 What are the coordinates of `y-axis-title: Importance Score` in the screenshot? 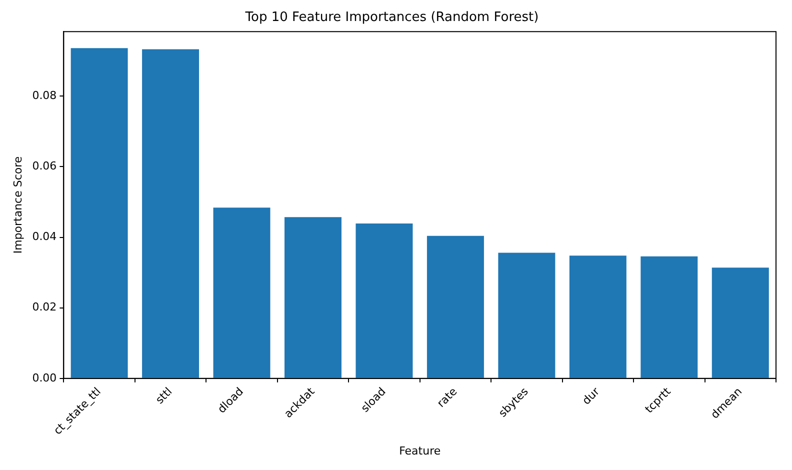 It's located at (17, 205).